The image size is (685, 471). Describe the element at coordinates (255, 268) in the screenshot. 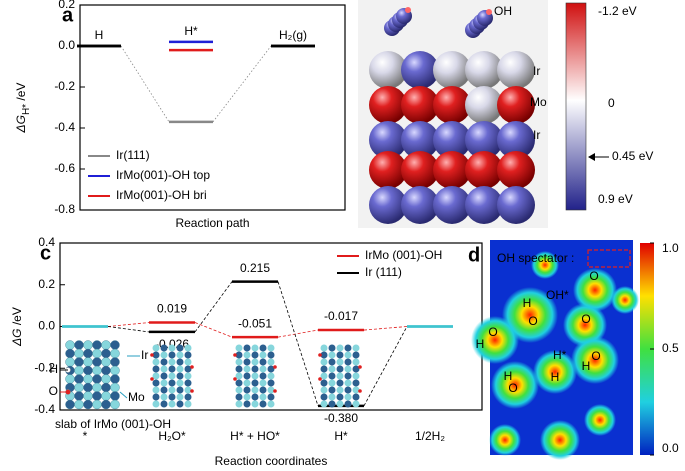

I see `value-label: 0.215` at that location.